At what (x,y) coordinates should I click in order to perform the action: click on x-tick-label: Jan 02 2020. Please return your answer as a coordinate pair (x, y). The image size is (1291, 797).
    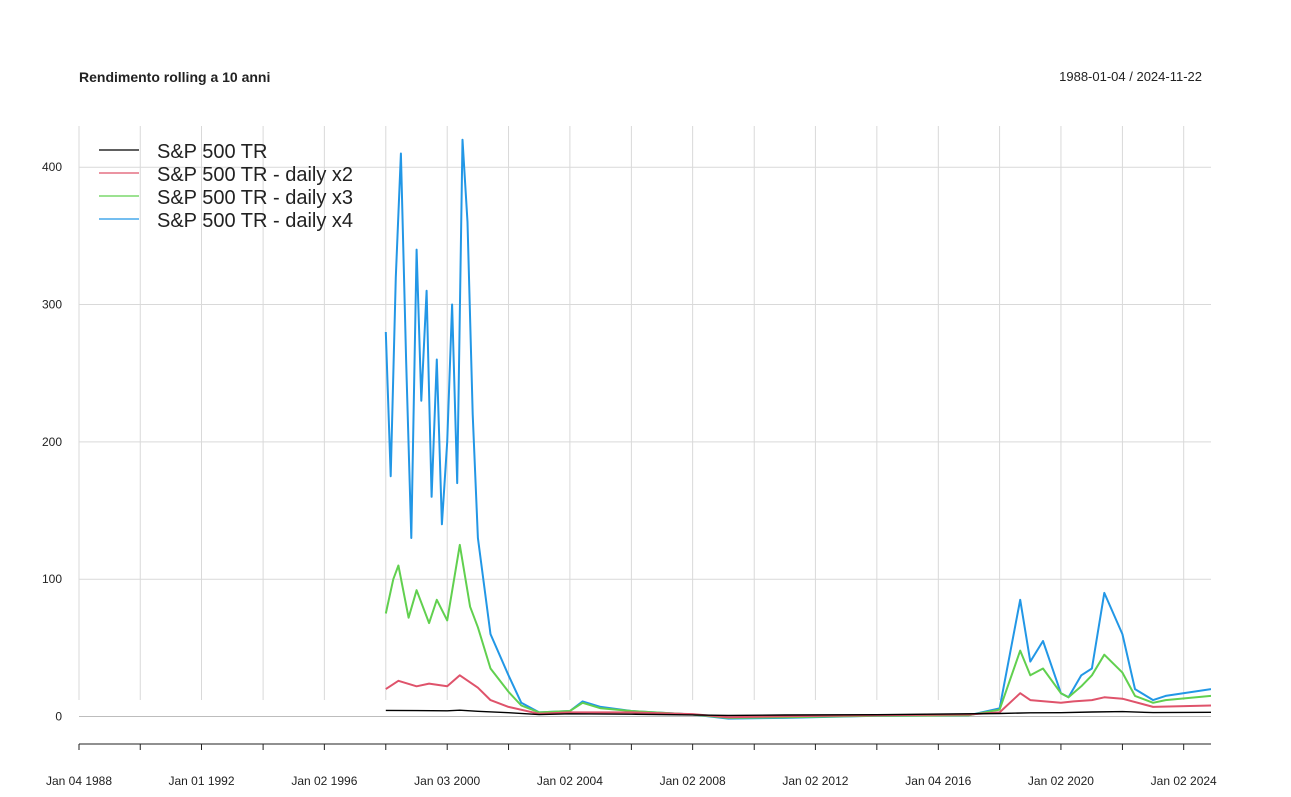
    Looking at the image, I should click on (1061, 781).